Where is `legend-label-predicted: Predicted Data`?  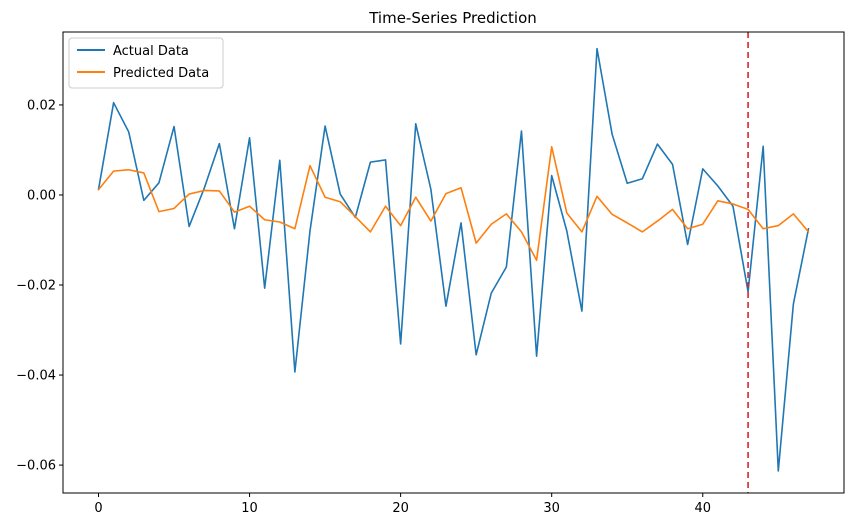
legend-label-predicted: Predicted Data is located at coordinates (161, 73).